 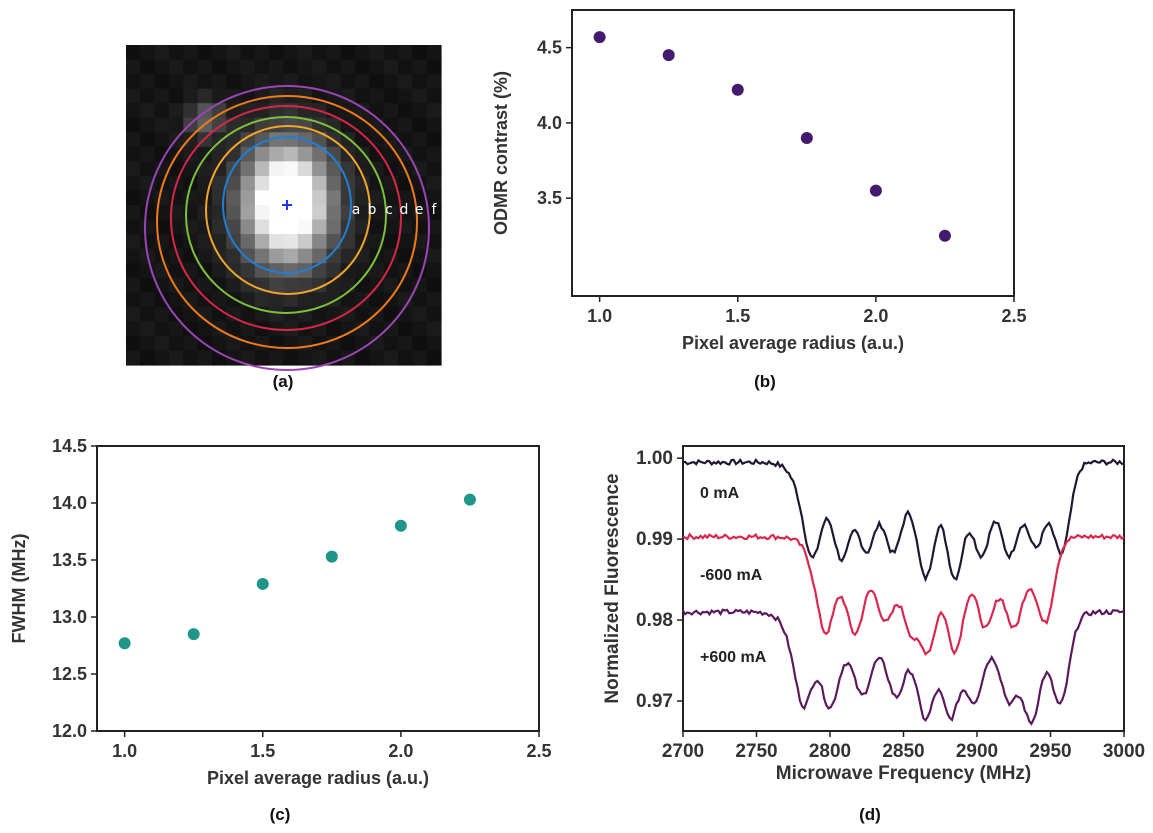 I want to click on x-tick-label: 3000, so click(x=1124, y=751).